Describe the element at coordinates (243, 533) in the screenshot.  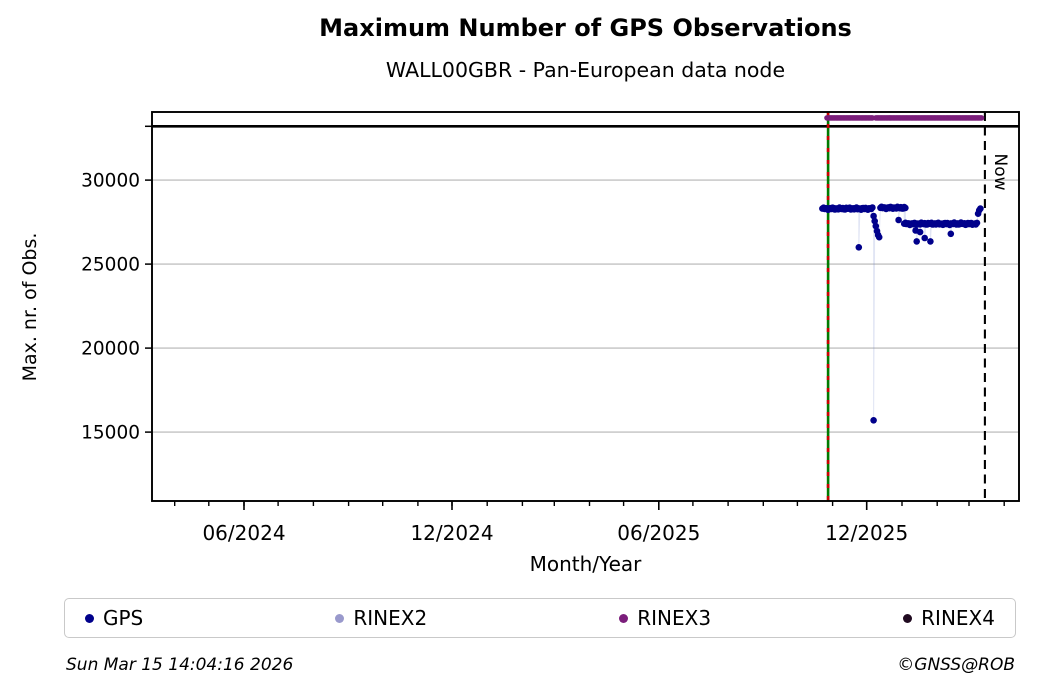
I see `svg-text: 06/2024` at that location.